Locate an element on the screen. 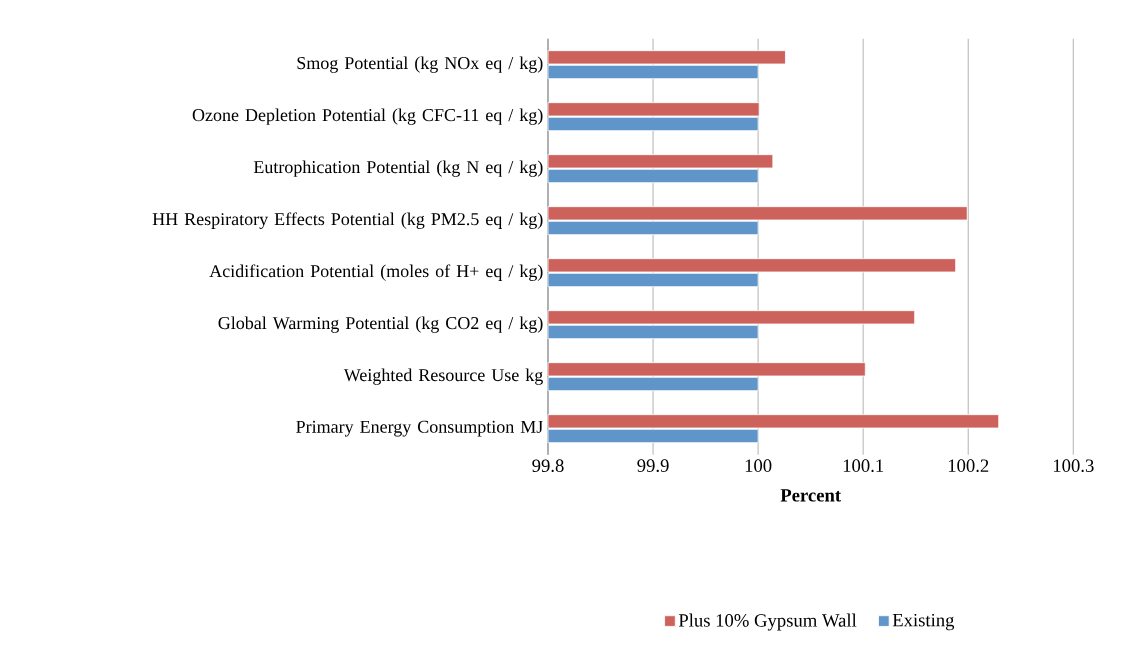 This screenshot has height=652, width=1122. x-tick-label: 100.1 is located at coordinates (863, 466).